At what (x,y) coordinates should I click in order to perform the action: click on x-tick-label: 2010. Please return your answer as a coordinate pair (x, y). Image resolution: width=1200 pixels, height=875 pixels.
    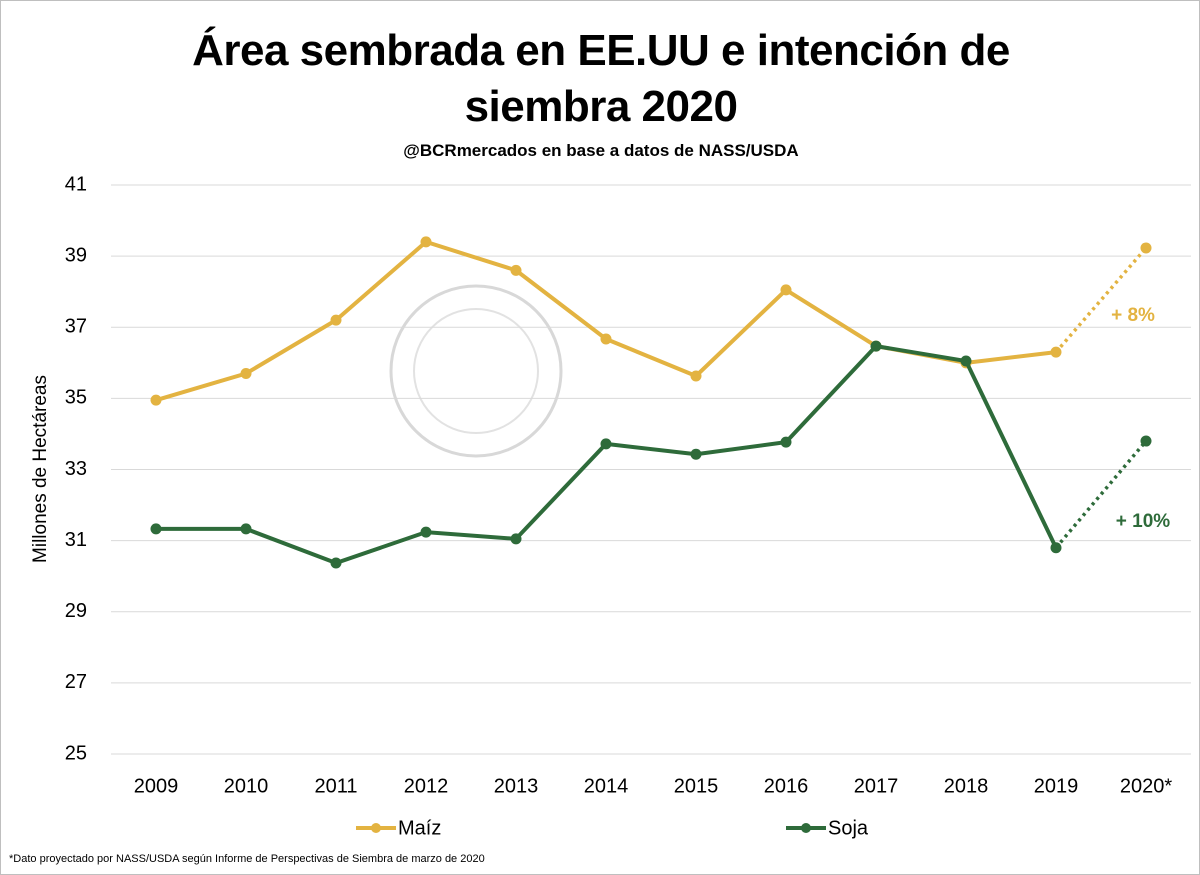
    Looking at the image, I should click on (246, 786).